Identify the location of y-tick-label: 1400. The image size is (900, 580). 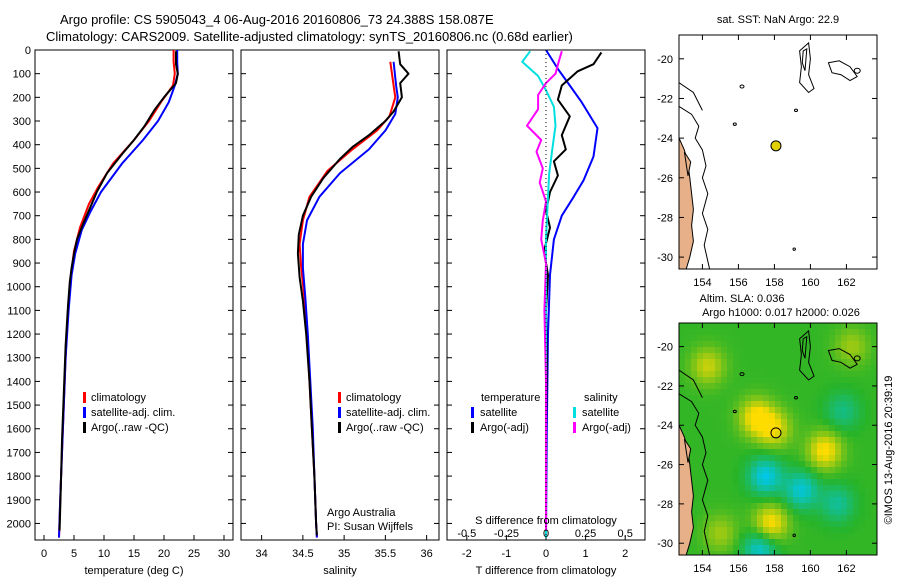
(19, 382).